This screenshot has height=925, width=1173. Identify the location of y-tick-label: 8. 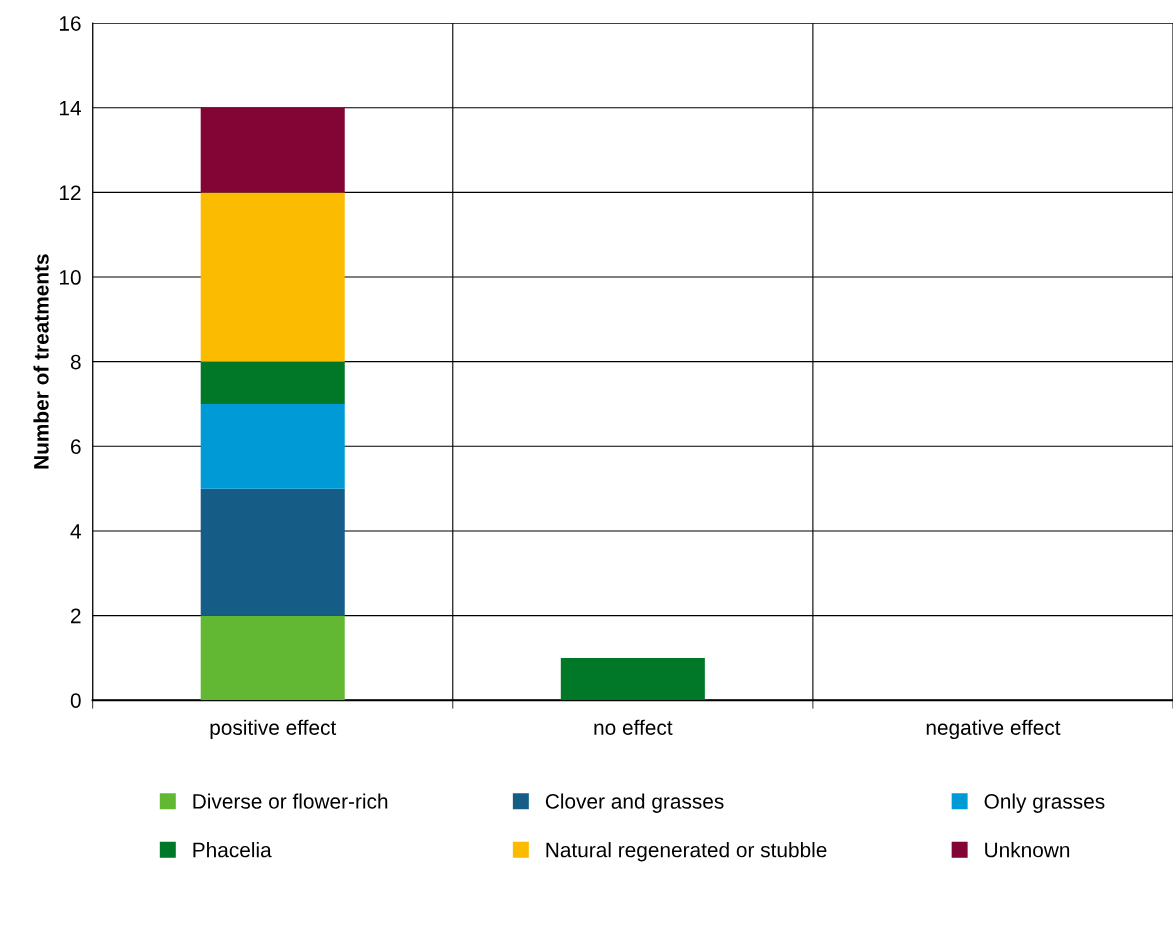
(75, 362).